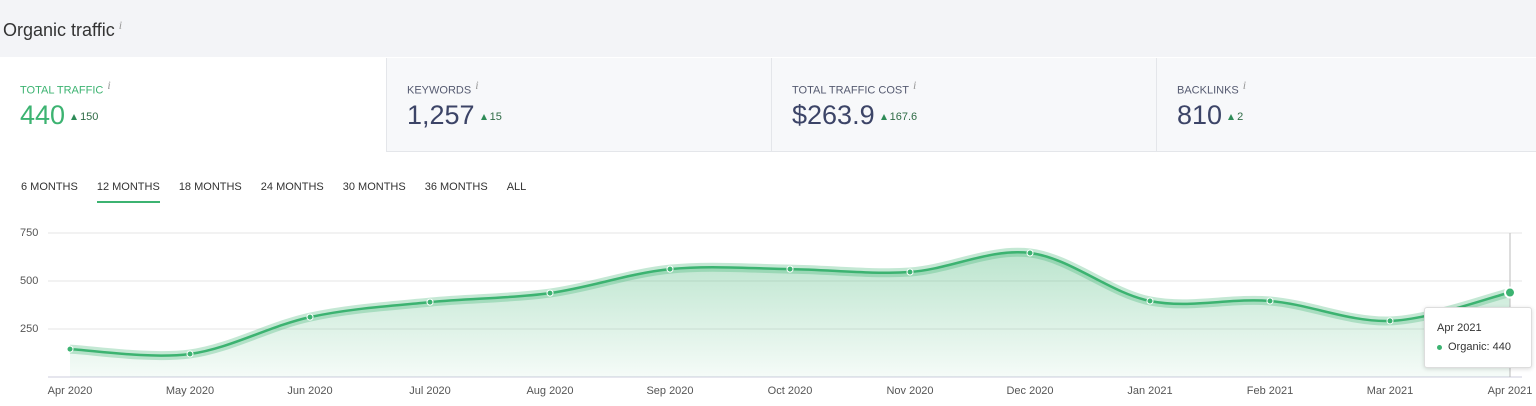 Image resolution: width=1536 pixels, height=406 pixels. Describe the element at coordinates (1235, 117) in the screenshot. I see `metric-change: 2` at that location.